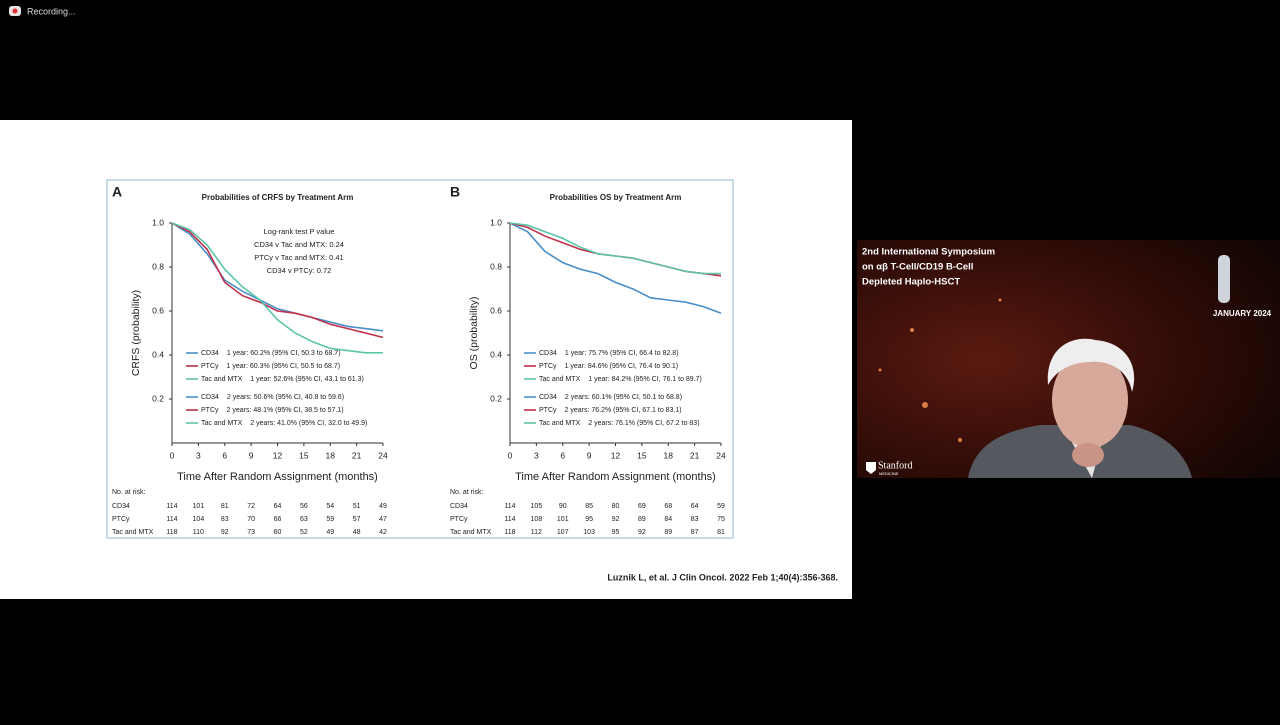 The height and width of the screenshot is (725, 1280). I want to click on logo: Stanford, so click(895, 465).